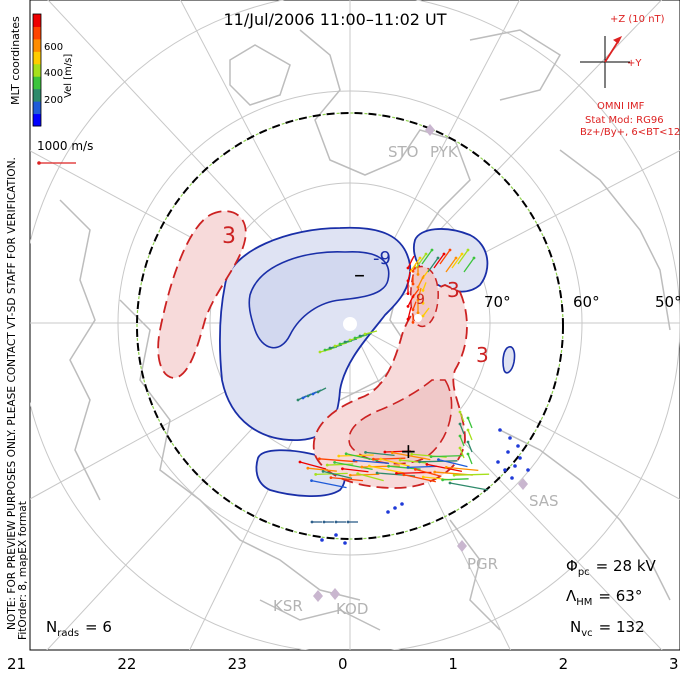 This screenshot has height=674, width=680. What do you see at coordinates (637, 19) in the screenshot?
I see `imf-z-label: +Z (10 nT)` at bounding box center [637, 19].